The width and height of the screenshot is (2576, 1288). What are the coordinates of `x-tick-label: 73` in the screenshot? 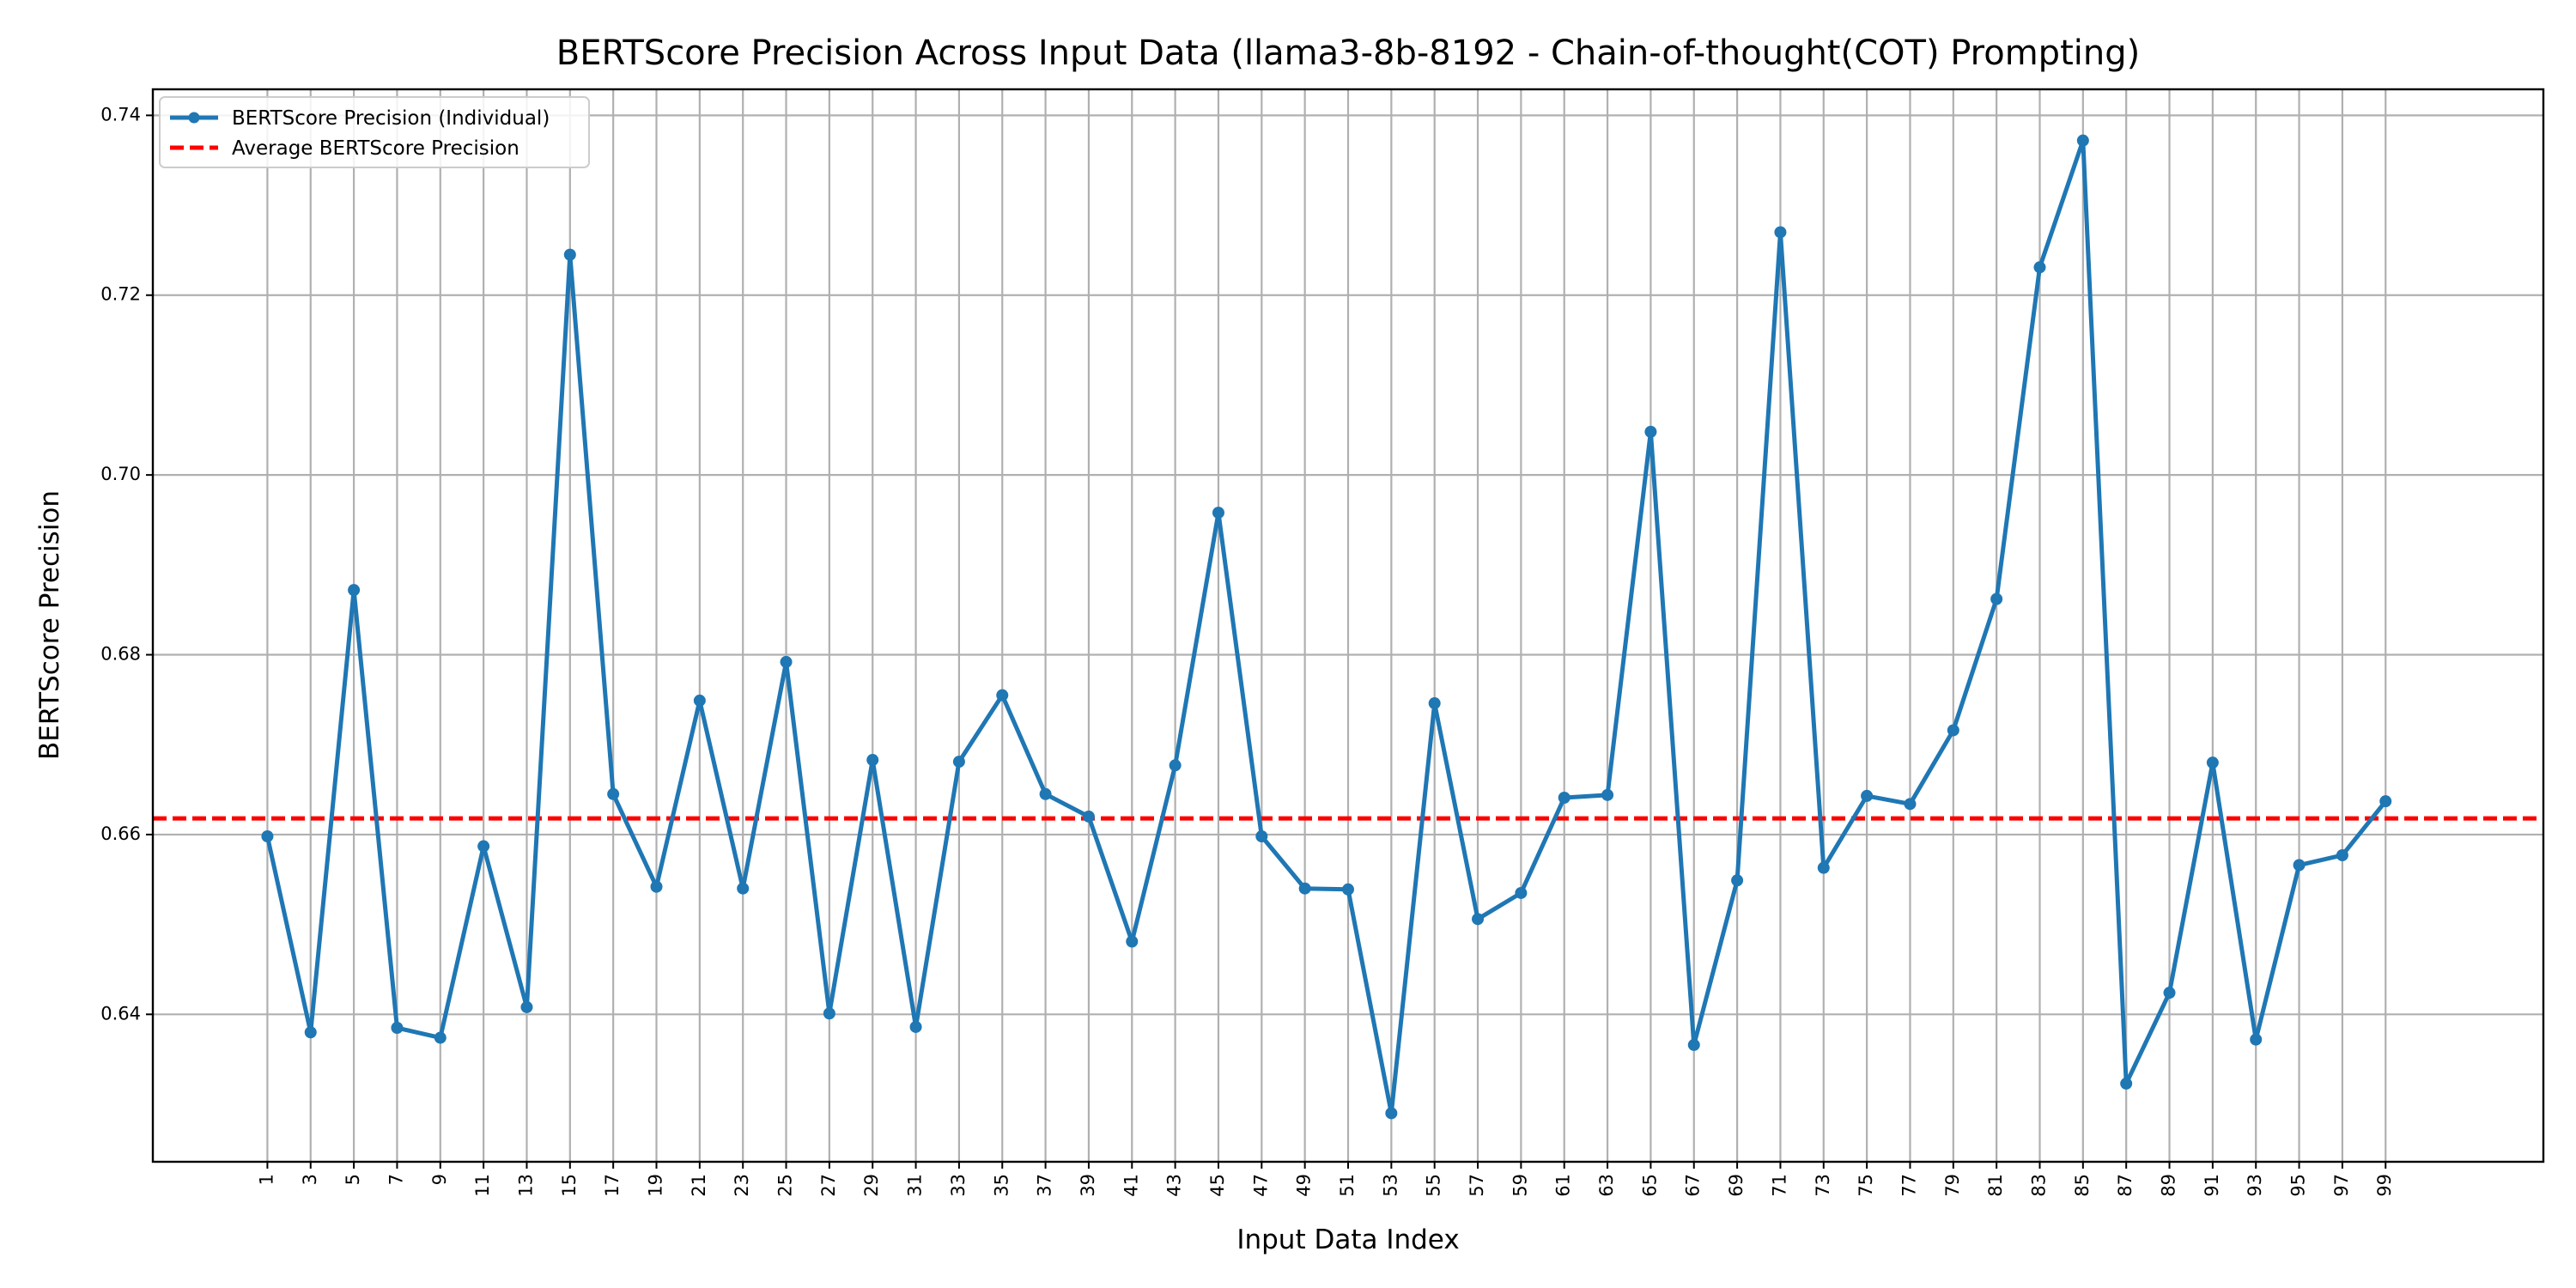 It's located at (1823, 1185).